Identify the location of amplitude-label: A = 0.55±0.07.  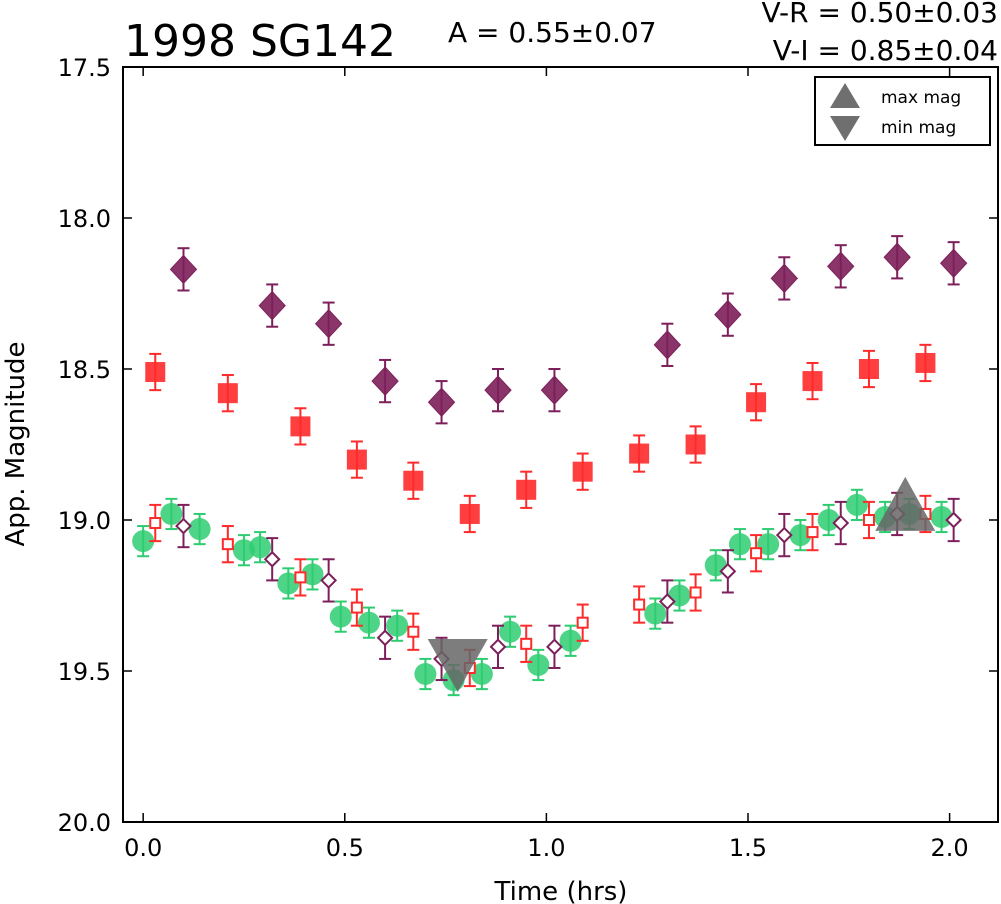
(552, 32).